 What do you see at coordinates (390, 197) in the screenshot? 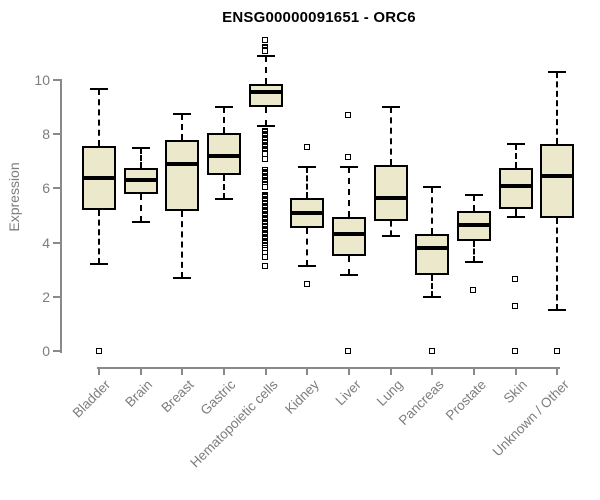
I see `median-lung` at bounding box center [390, 197].